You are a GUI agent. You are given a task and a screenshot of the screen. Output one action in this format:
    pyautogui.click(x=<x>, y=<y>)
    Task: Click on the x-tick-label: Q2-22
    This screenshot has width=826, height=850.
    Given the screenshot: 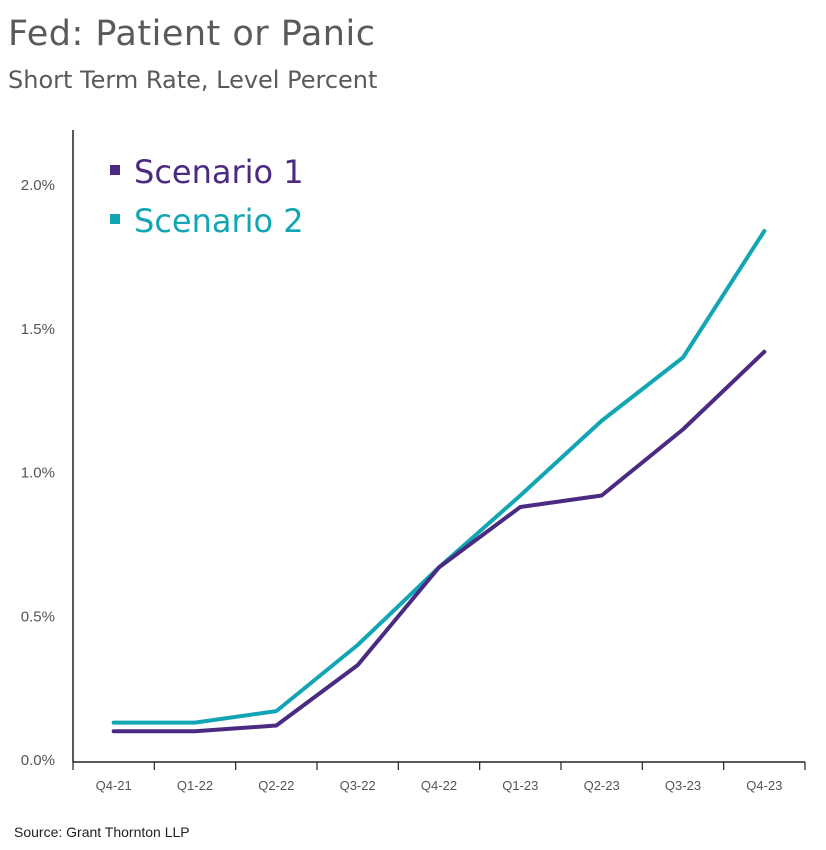 What is the action you would take?
    pyautogui.click(x=276, y=785)
    